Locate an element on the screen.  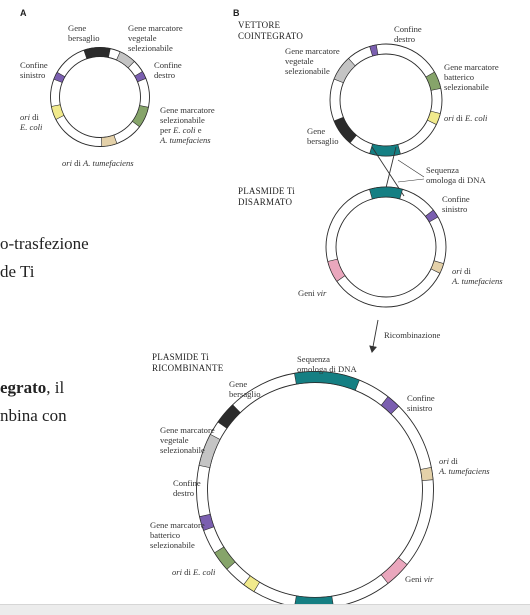
bg-text-rest: , il is located at coordinates (55, 387).